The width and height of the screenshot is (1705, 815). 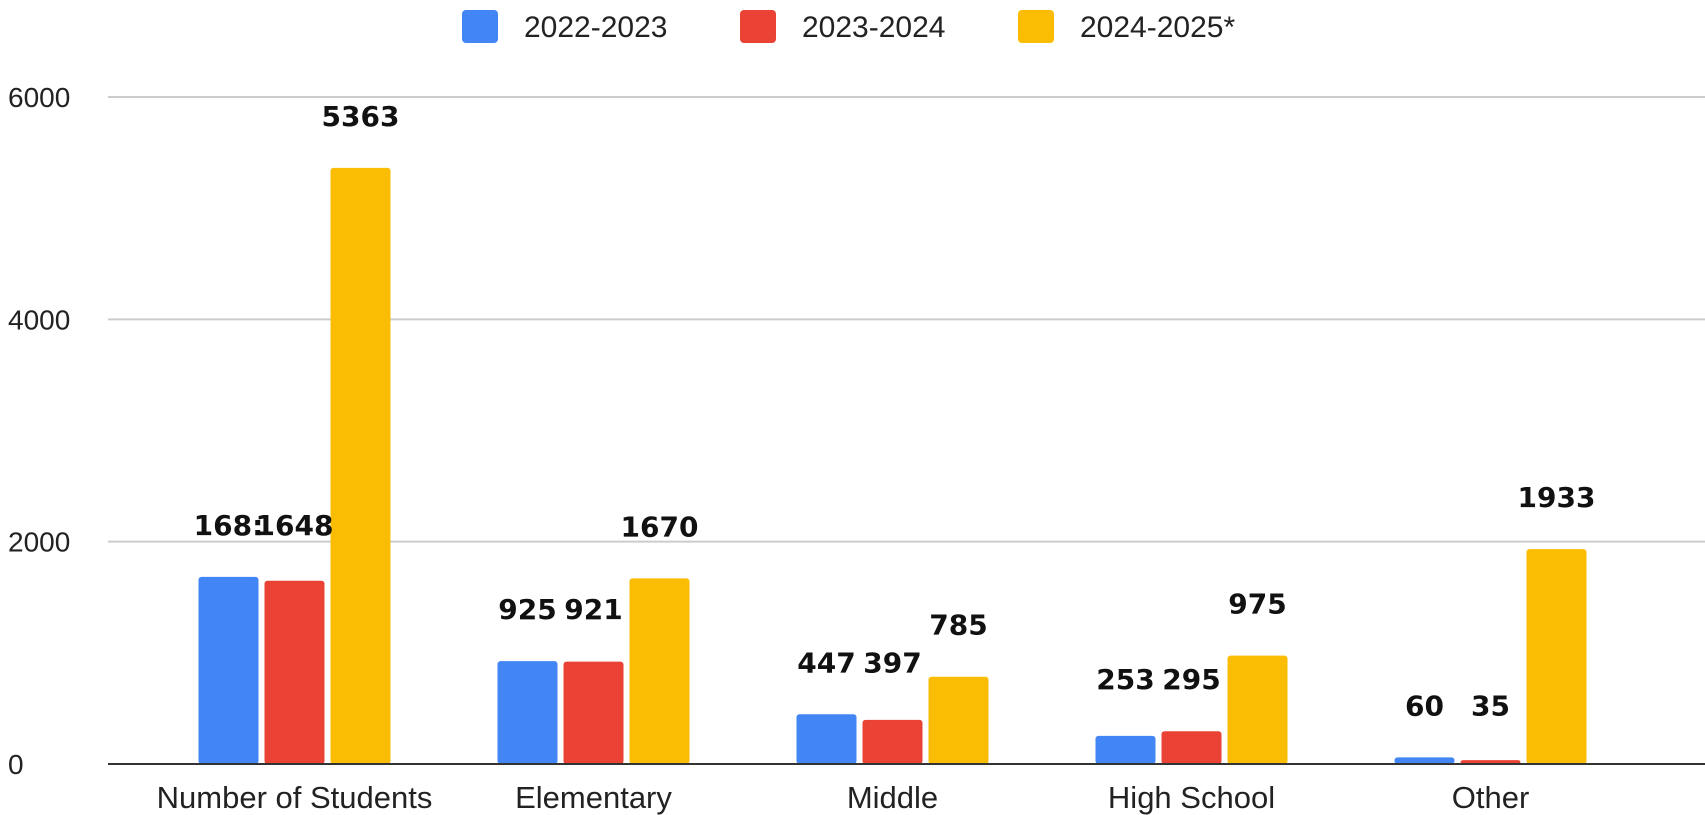 What do you see at coordinates (1125, 679) in the screenshot?
I see `data-label: 253` at bounding box center [1125, 679].